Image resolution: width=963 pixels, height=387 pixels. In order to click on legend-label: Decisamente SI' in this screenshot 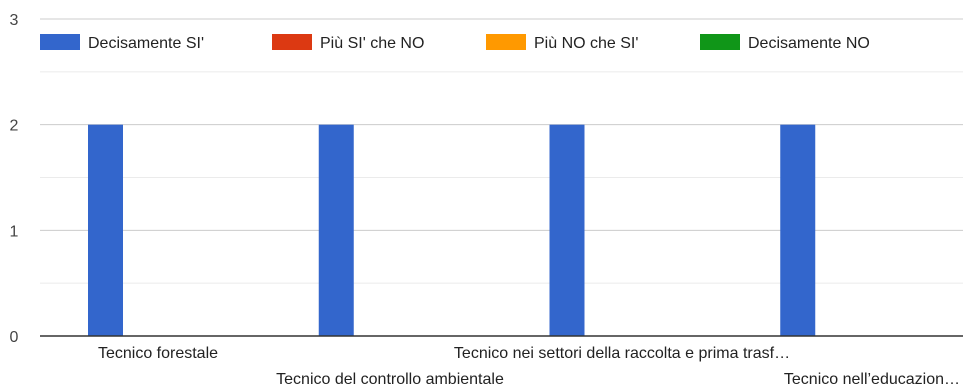, I will do `click(146, 43)`.